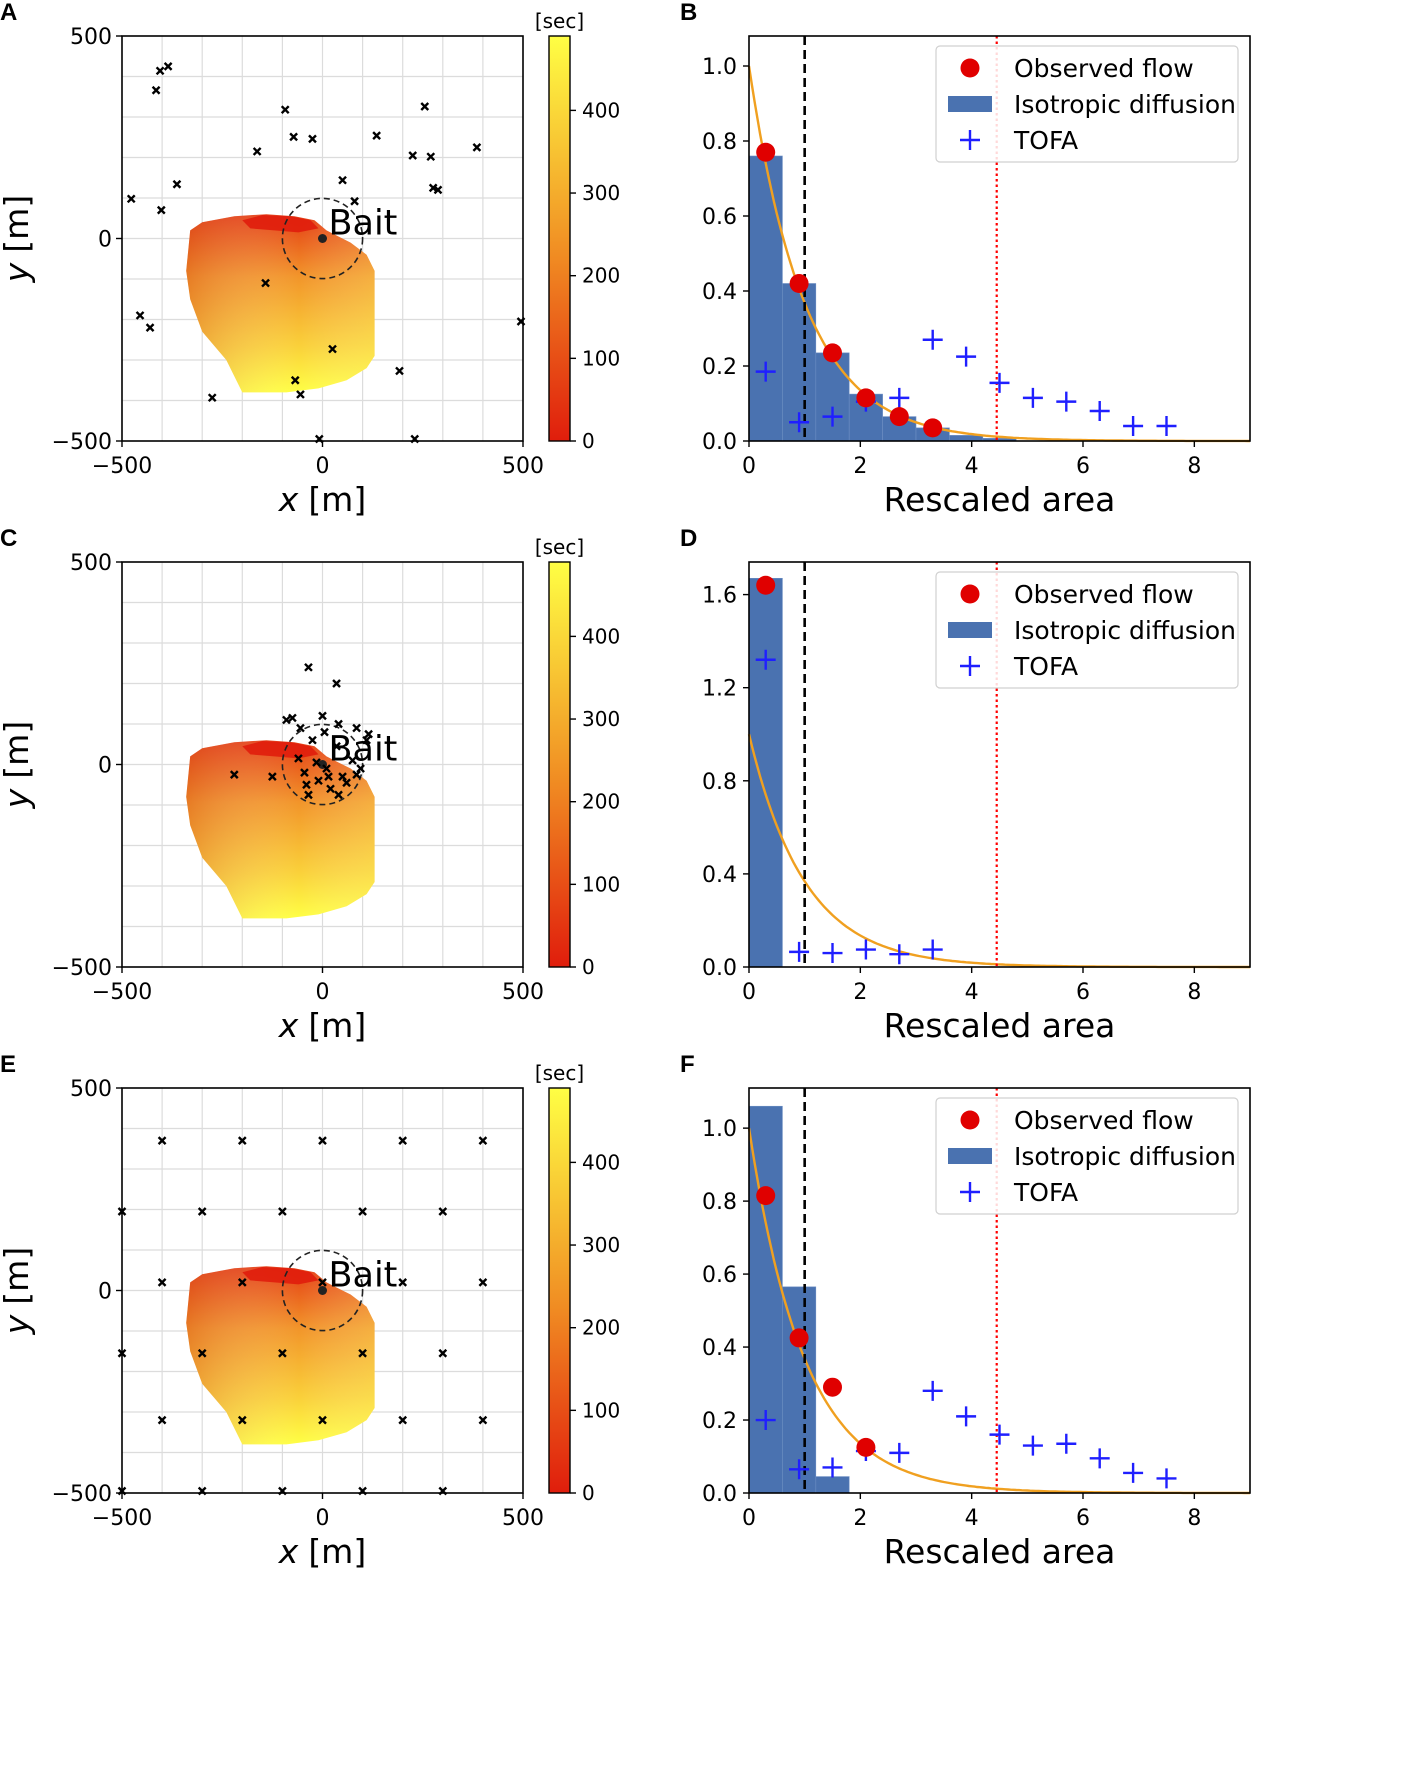 The width and height of the screenshot is (1418, 1779). Describe the element at coordinates (832, 1485) in the screenshot. I see `histogram-bar` at that location.